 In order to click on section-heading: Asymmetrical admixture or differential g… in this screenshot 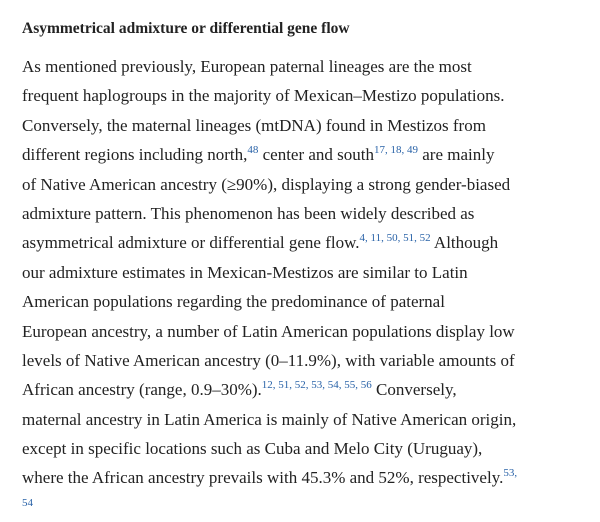, I will do `click(186, 28)`.